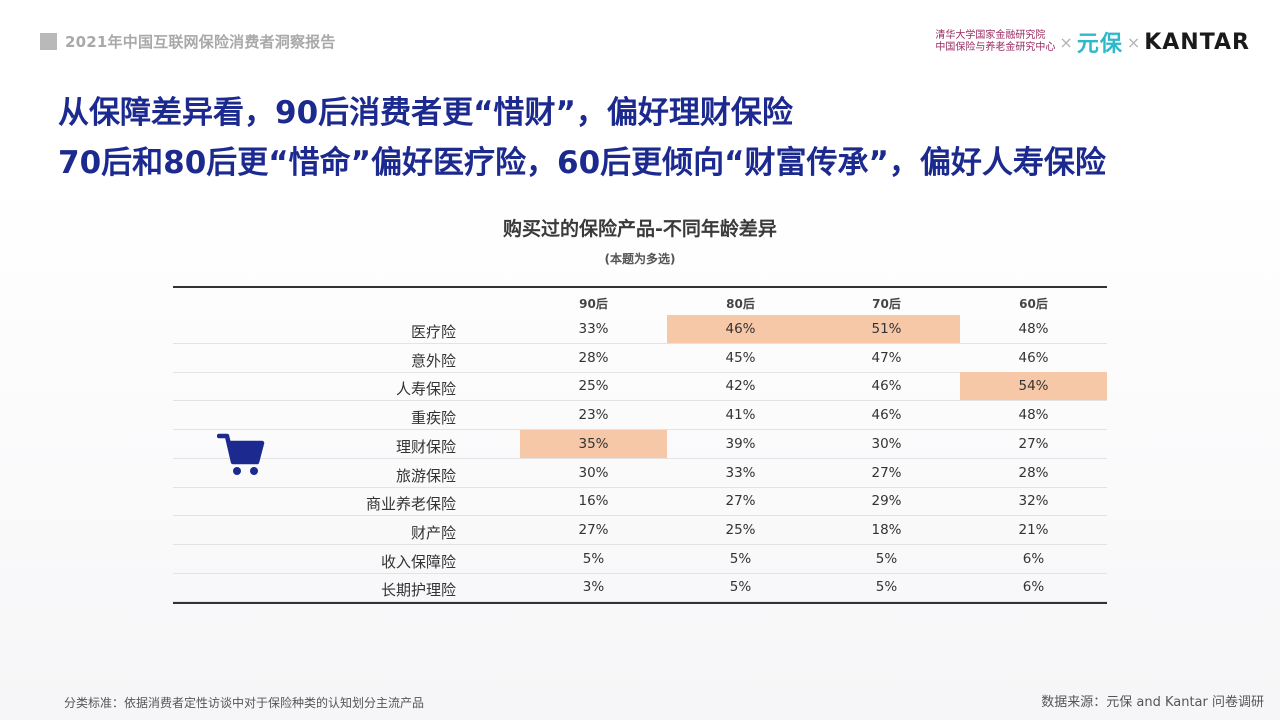 This screenshot has width=1280, height=720. What do you see at coordinates (433, 418) in the screenshot?
I see `row-label: 重疾险` at bounding box center [433, 418].